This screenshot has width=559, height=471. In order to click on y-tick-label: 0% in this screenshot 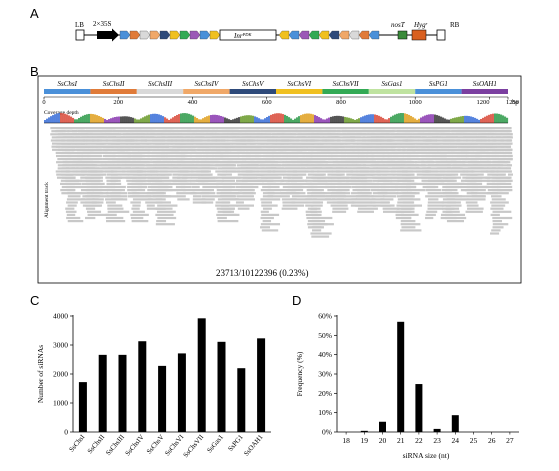, I will do `click(327, 432)`.